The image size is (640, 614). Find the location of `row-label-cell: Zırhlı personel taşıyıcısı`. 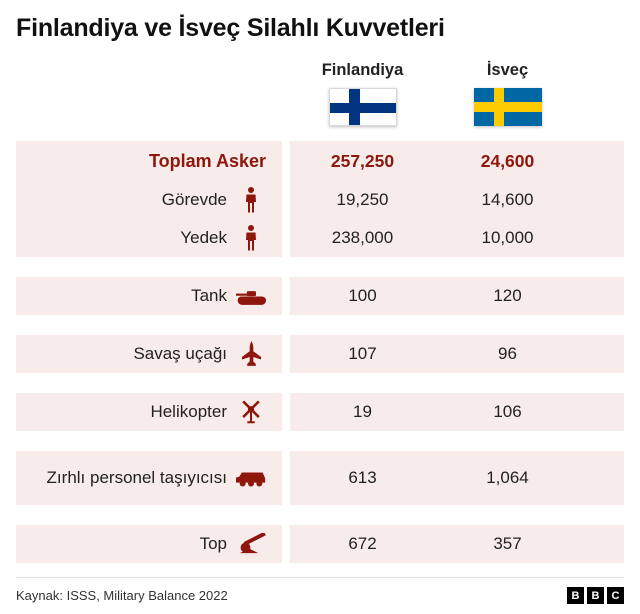

row-label-cell: Zırhlı personel taşıyıcısı is located at coordinates (149, 478).